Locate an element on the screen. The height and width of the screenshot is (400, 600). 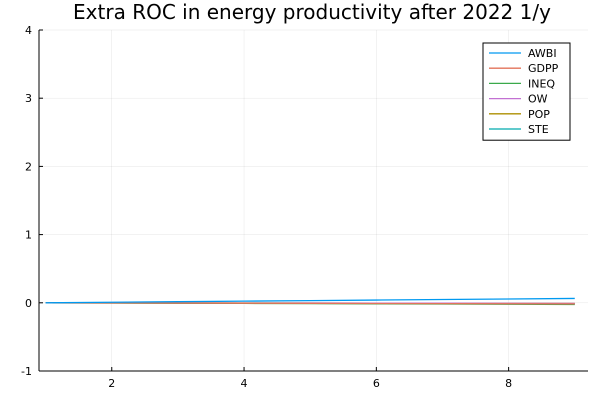
y-tick-label: 1 is located at coordinates (28, 235).